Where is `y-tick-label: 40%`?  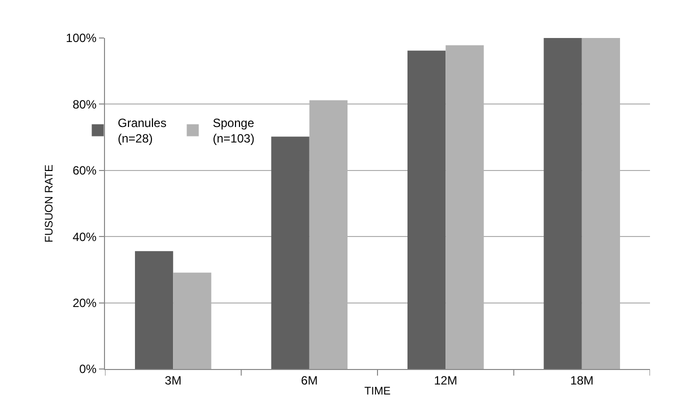
y-tick-label: 40% is located at coordinates (84, 237).